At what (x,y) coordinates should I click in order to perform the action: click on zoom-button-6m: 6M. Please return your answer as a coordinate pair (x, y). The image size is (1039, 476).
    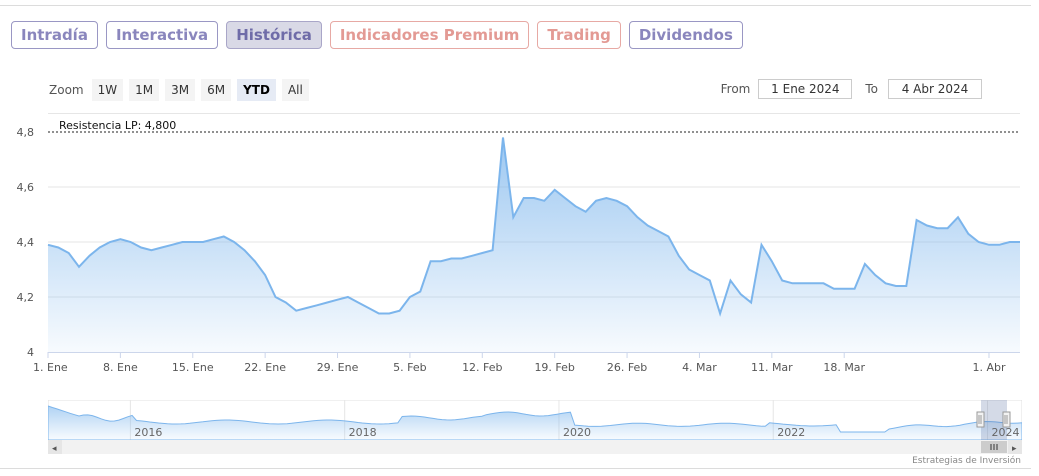
    Looking at the image, I should click on (216, 90).